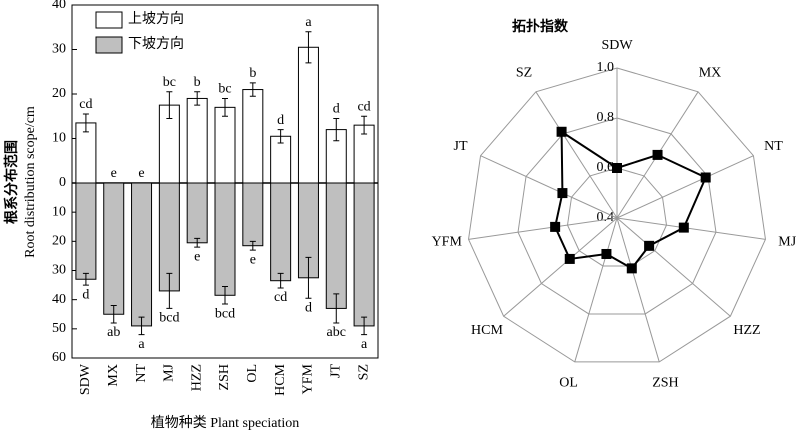  Describe the element at coordinates (85, 379) in the screenshot. I see `x-tick-label: SDW` at that location.